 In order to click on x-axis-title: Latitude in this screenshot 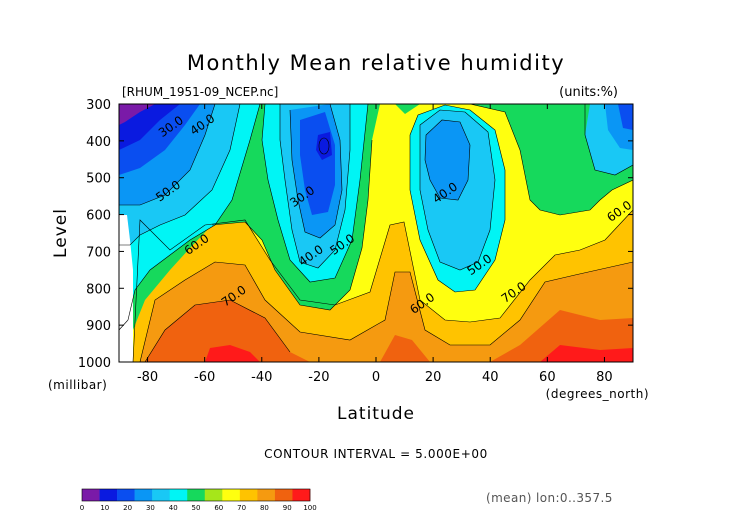, I will do `click(376, 414)`.